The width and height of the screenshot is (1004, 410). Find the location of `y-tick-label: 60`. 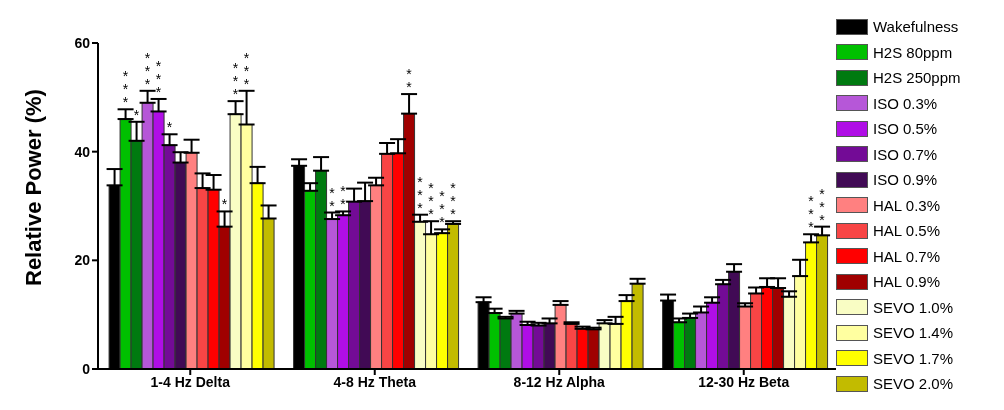

y-tick-label: 60 is located at coordinates (82, 42).